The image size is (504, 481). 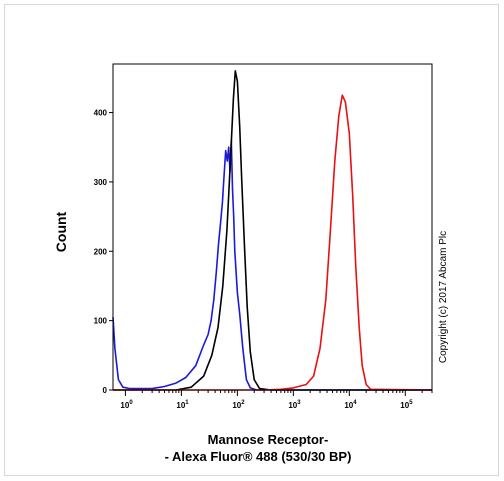 What do you see at coordinates (238, 405) in the screenshot?
I see `x-tick-label: 10²` at bounding box center [238, 405].